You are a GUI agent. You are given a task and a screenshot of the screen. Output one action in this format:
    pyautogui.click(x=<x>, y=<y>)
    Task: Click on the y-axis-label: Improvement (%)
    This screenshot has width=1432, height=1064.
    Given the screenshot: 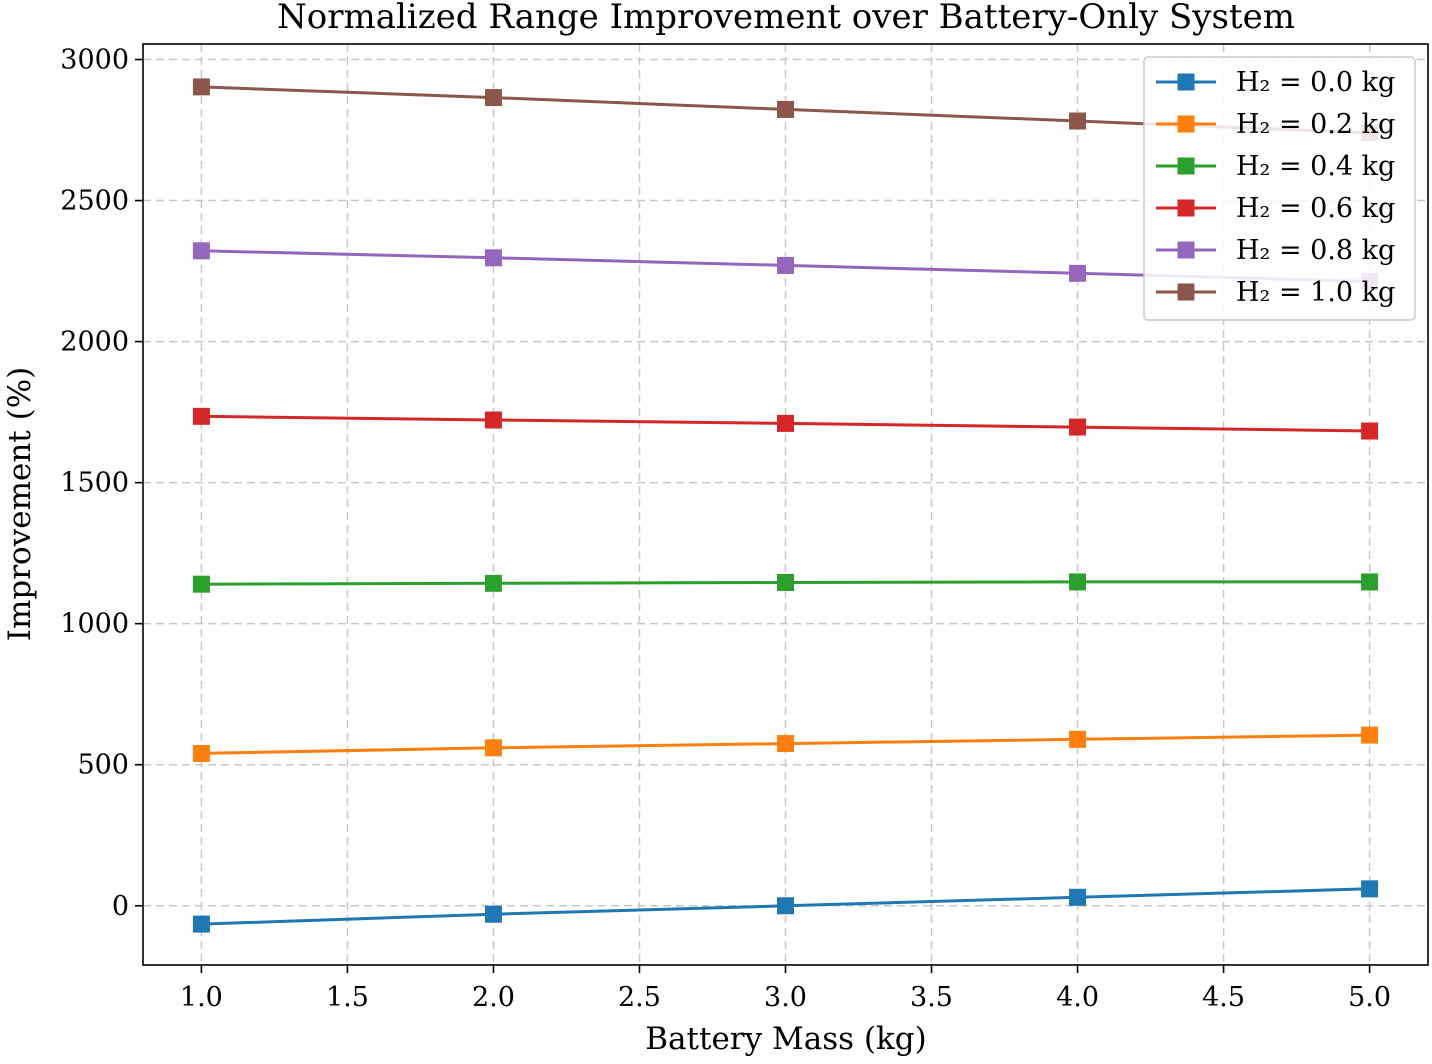 What is the action you would take?
    pyautogui.click(x=20, y=504)
    